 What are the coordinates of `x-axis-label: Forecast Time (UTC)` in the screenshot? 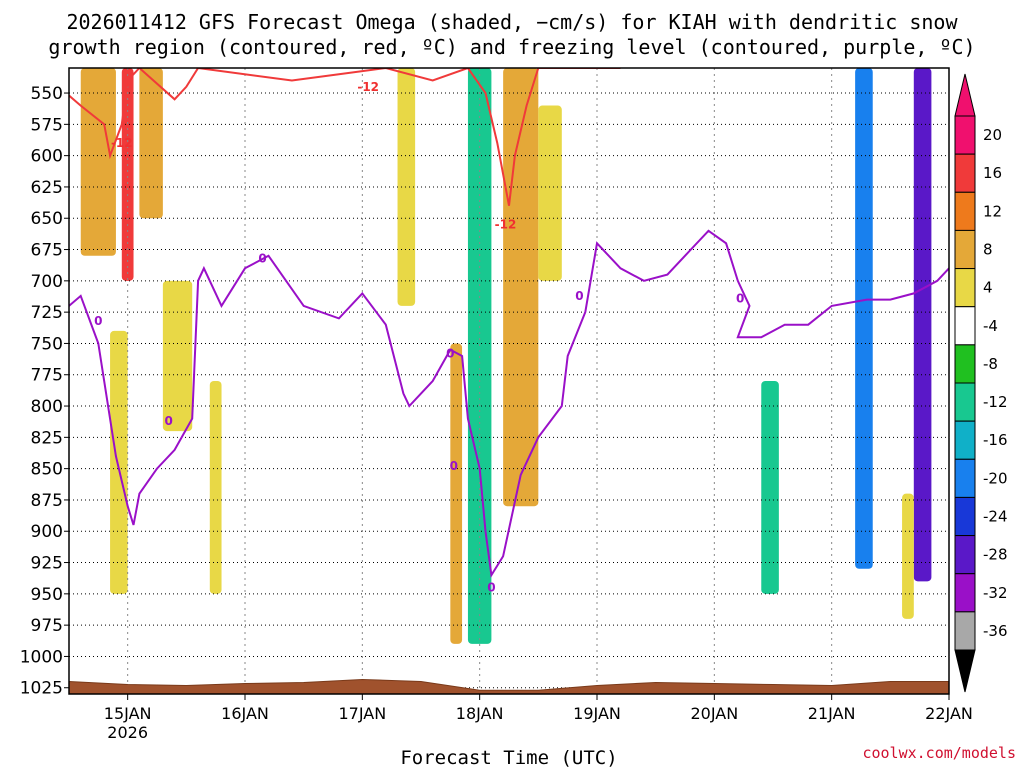 It's located at (508, 757).